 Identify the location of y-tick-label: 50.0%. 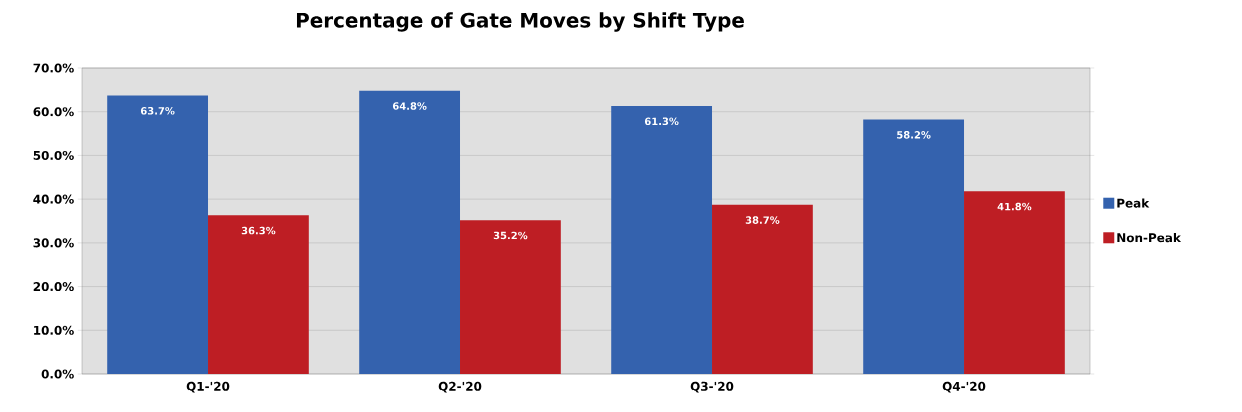
(53, 155).